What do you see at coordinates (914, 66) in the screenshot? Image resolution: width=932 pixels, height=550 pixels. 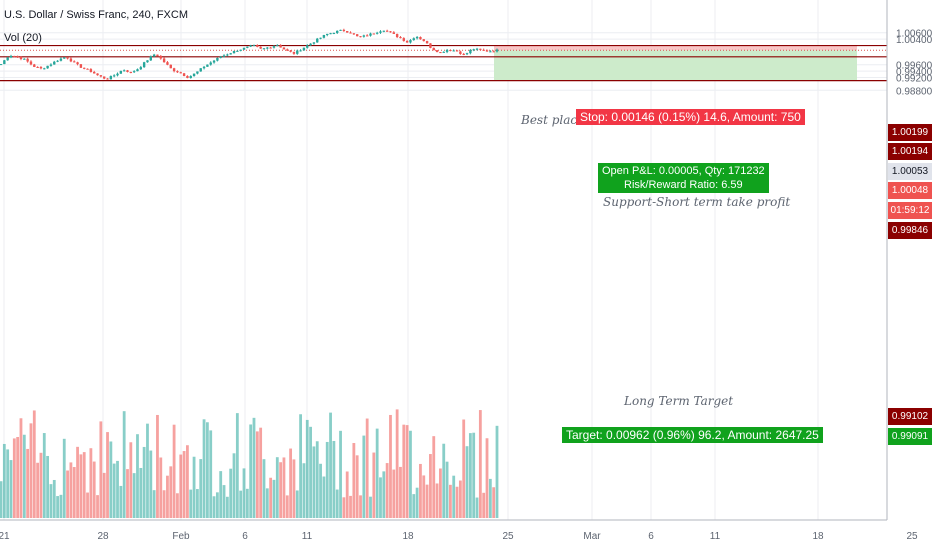 I see `y-tick-label: 0.99600` at bounding box center [914, 66].